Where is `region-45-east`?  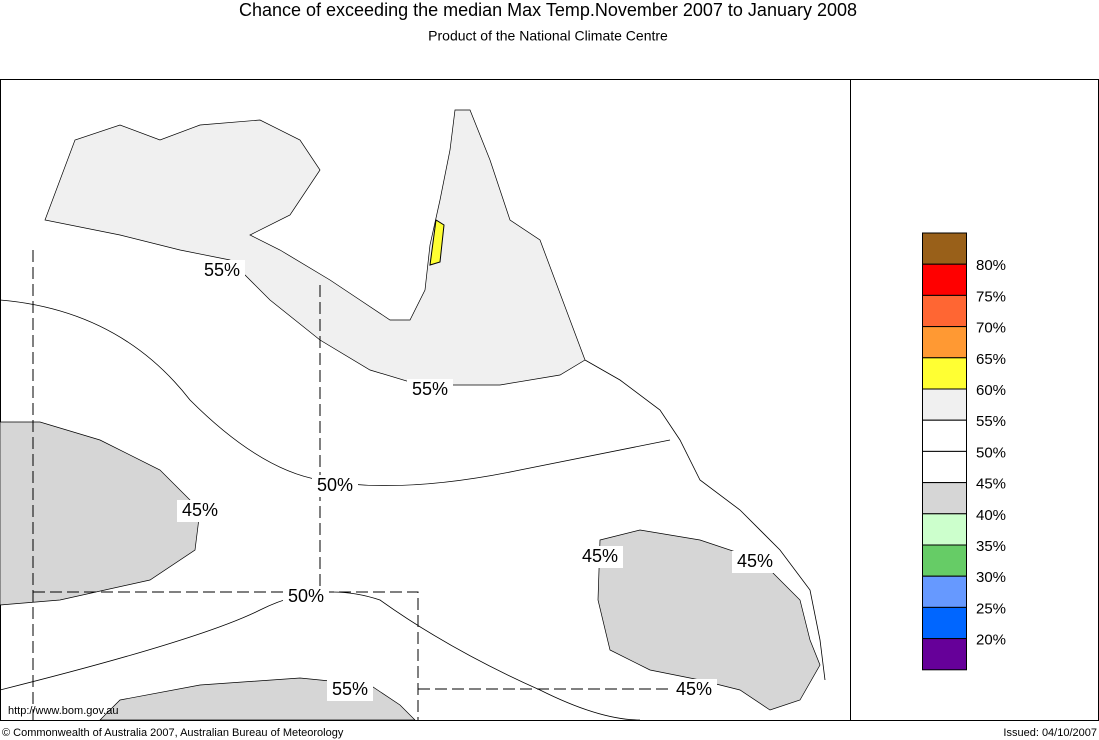
region-45-east is located at coordinates (709, 620).